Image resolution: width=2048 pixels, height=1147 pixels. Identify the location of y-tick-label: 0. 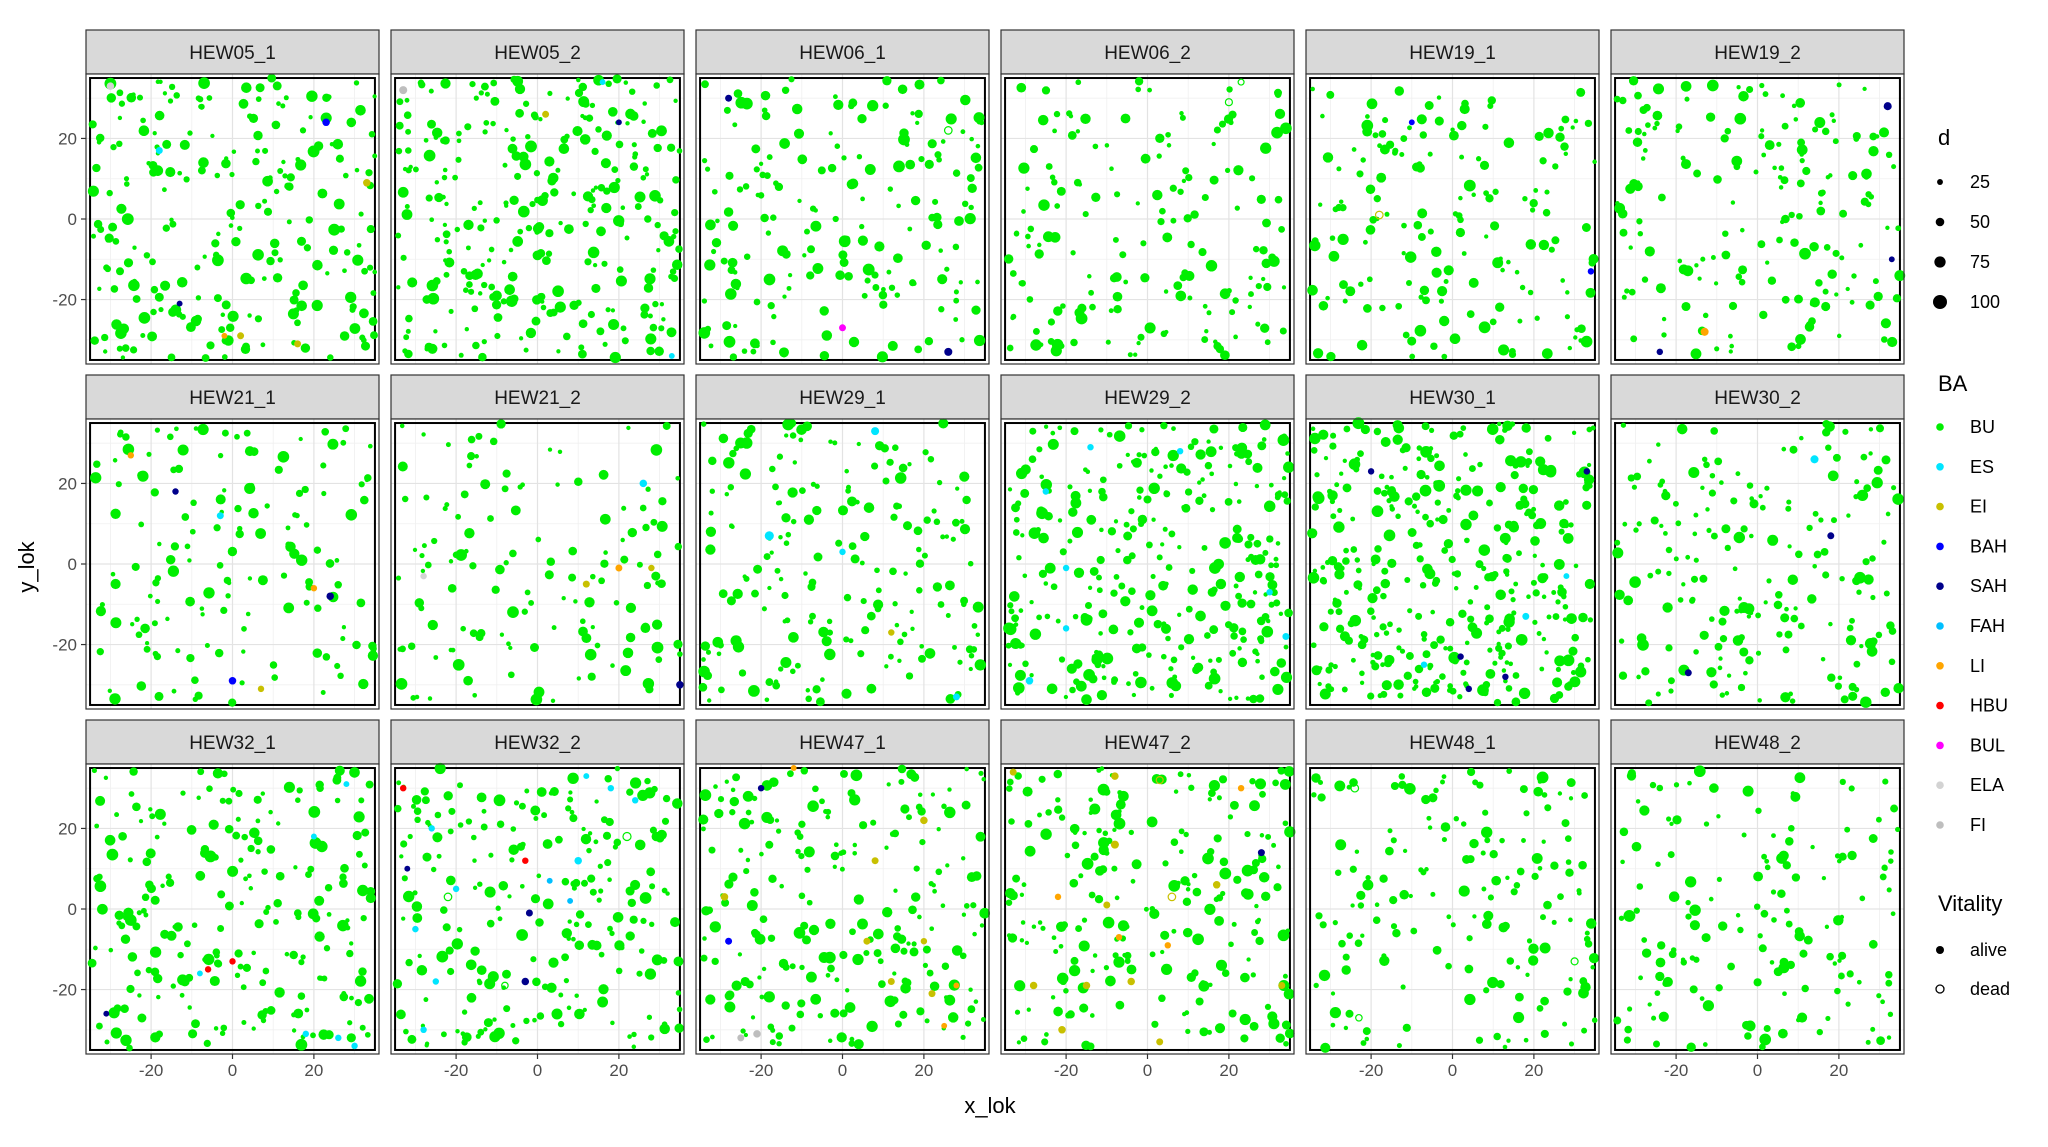
(72, 909).